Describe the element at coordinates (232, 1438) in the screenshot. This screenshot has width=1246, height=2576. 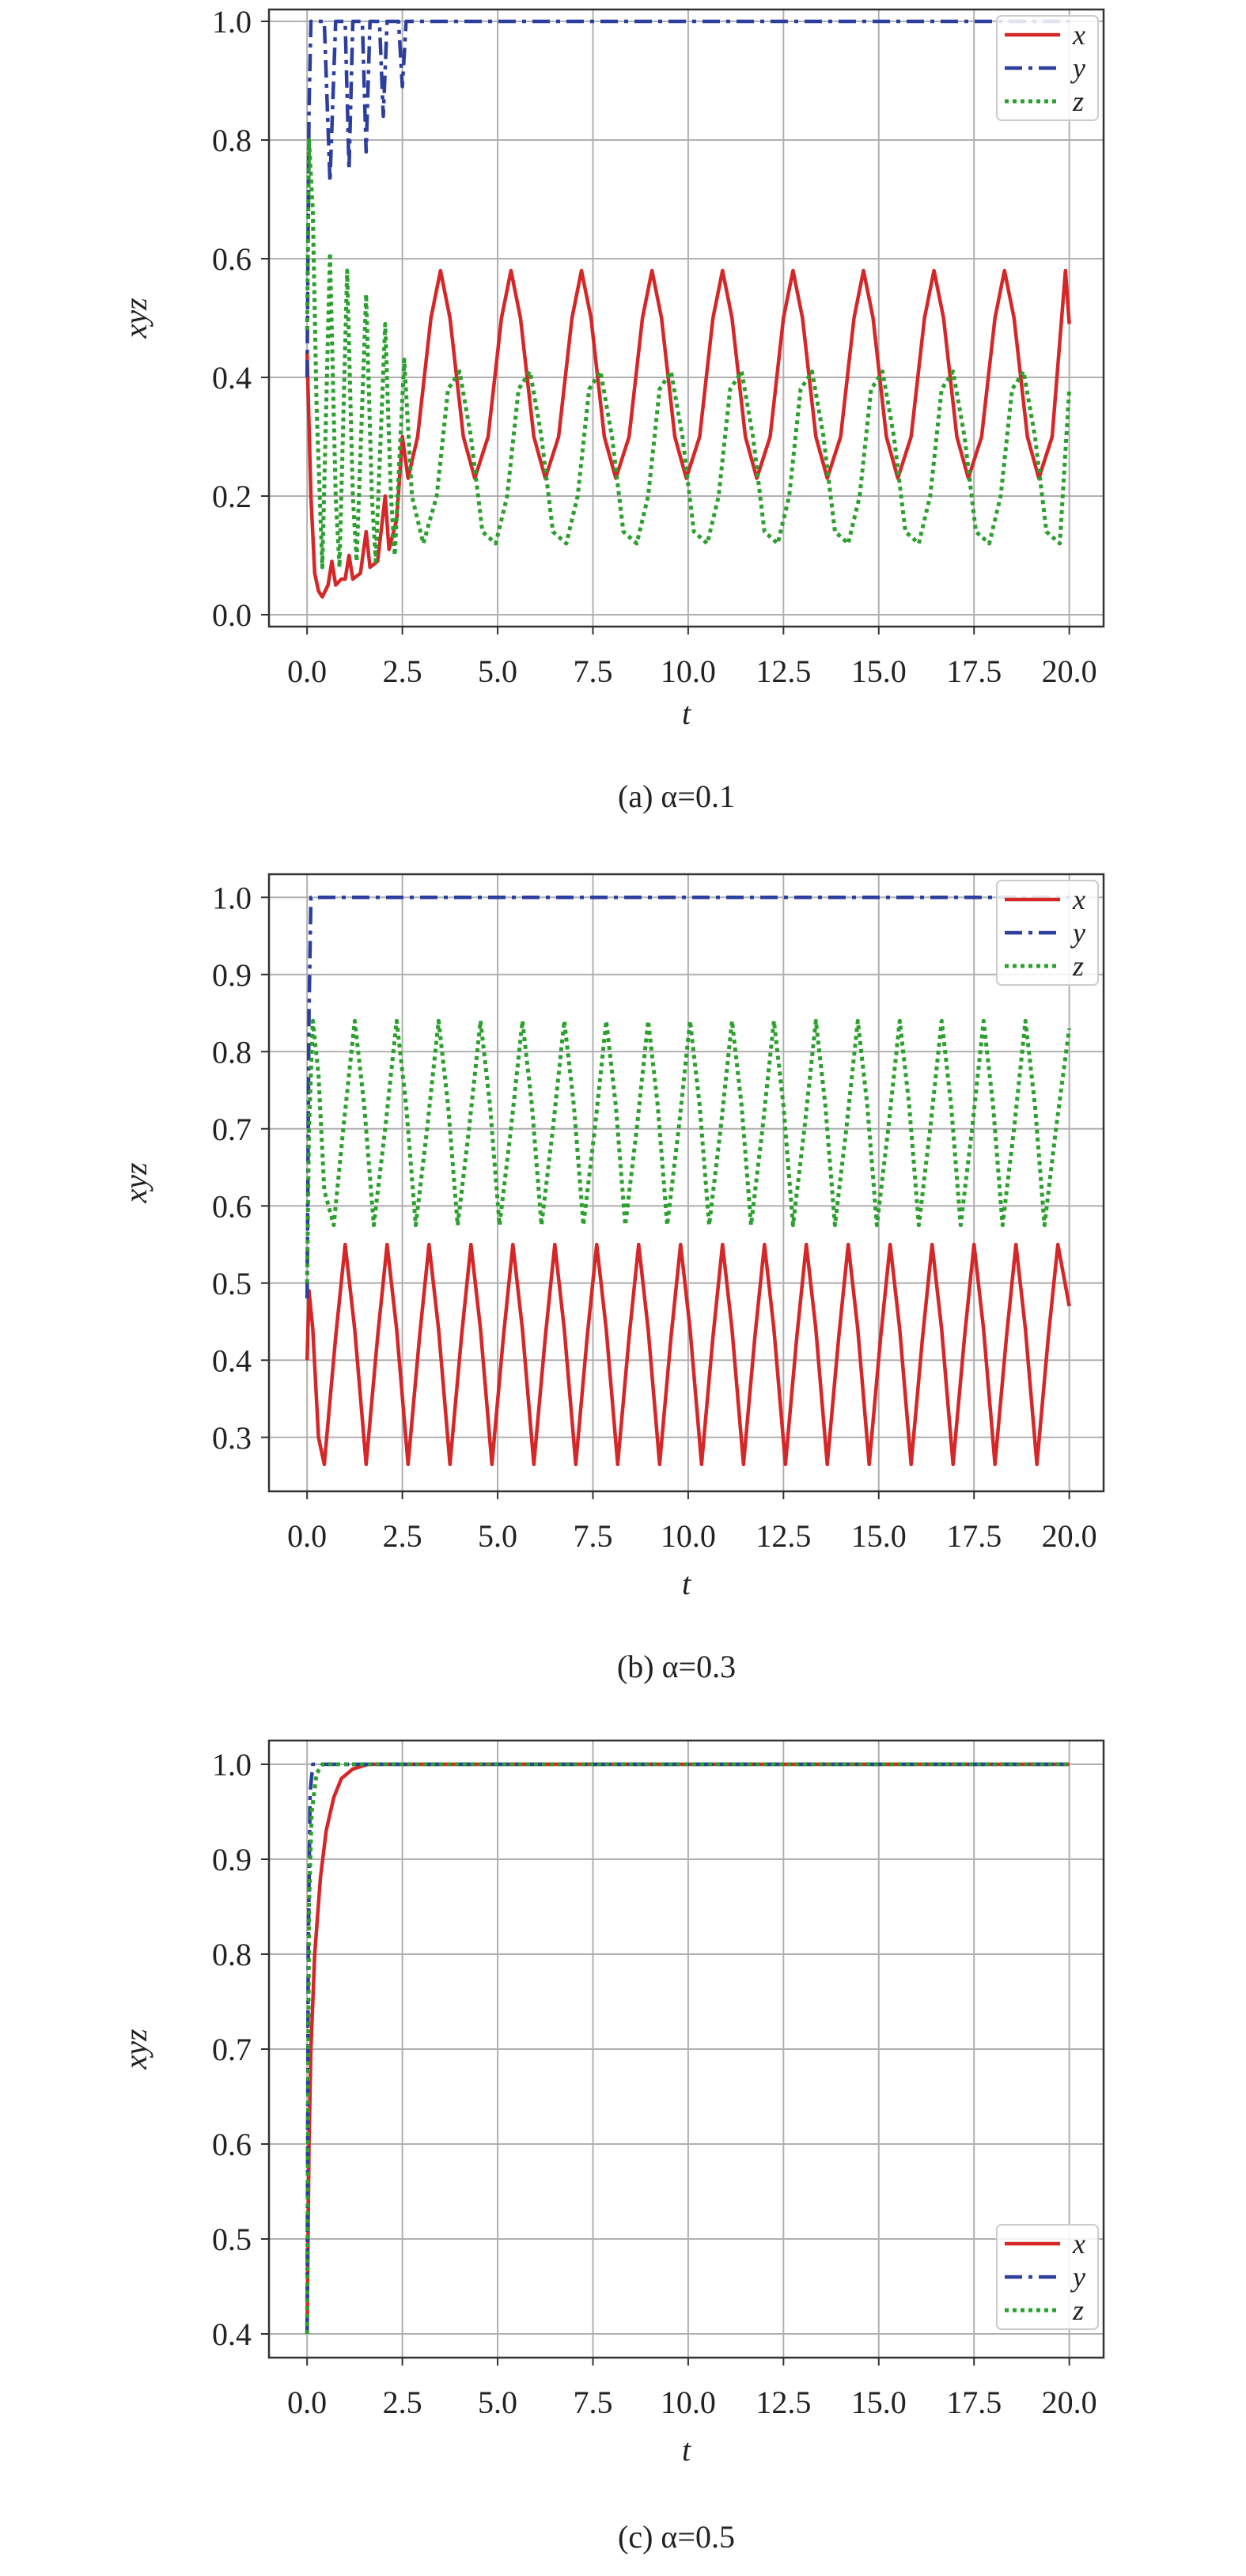
I see `y-tick-label: 0.3` at that location.